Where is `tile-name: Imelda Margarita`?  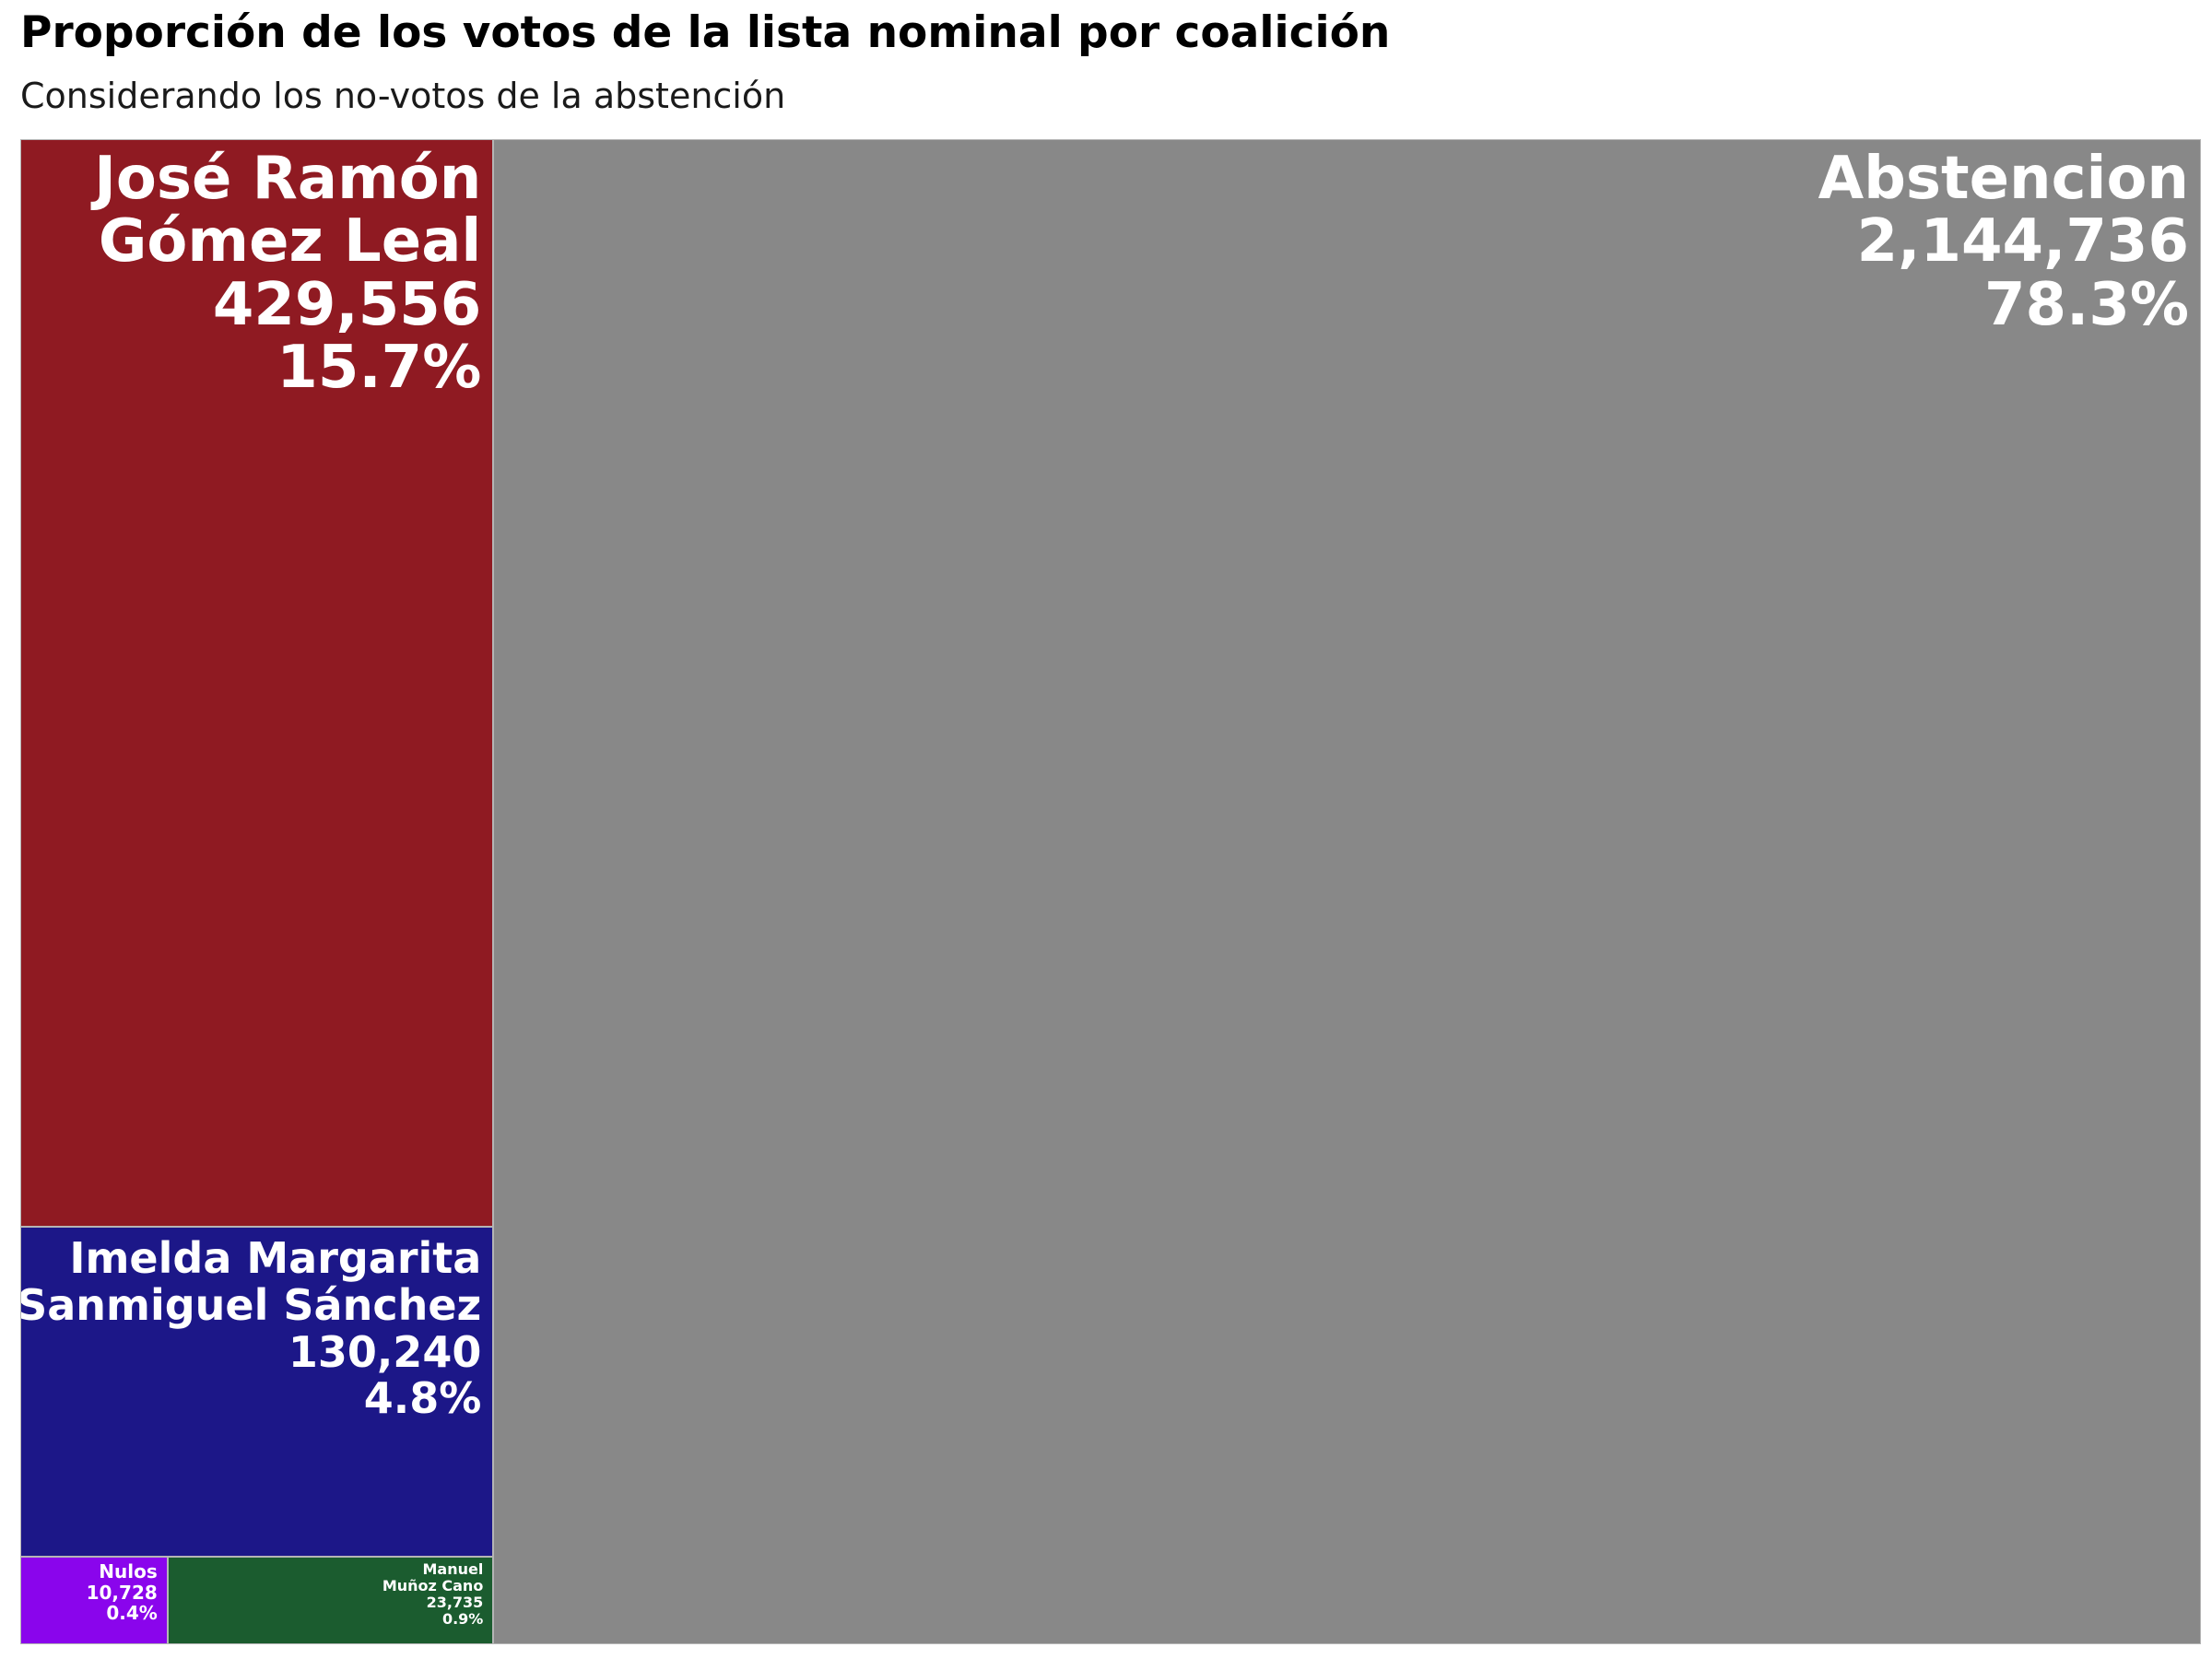 tile-name: Imelda Margarita is located at coordinates (275, 1258).